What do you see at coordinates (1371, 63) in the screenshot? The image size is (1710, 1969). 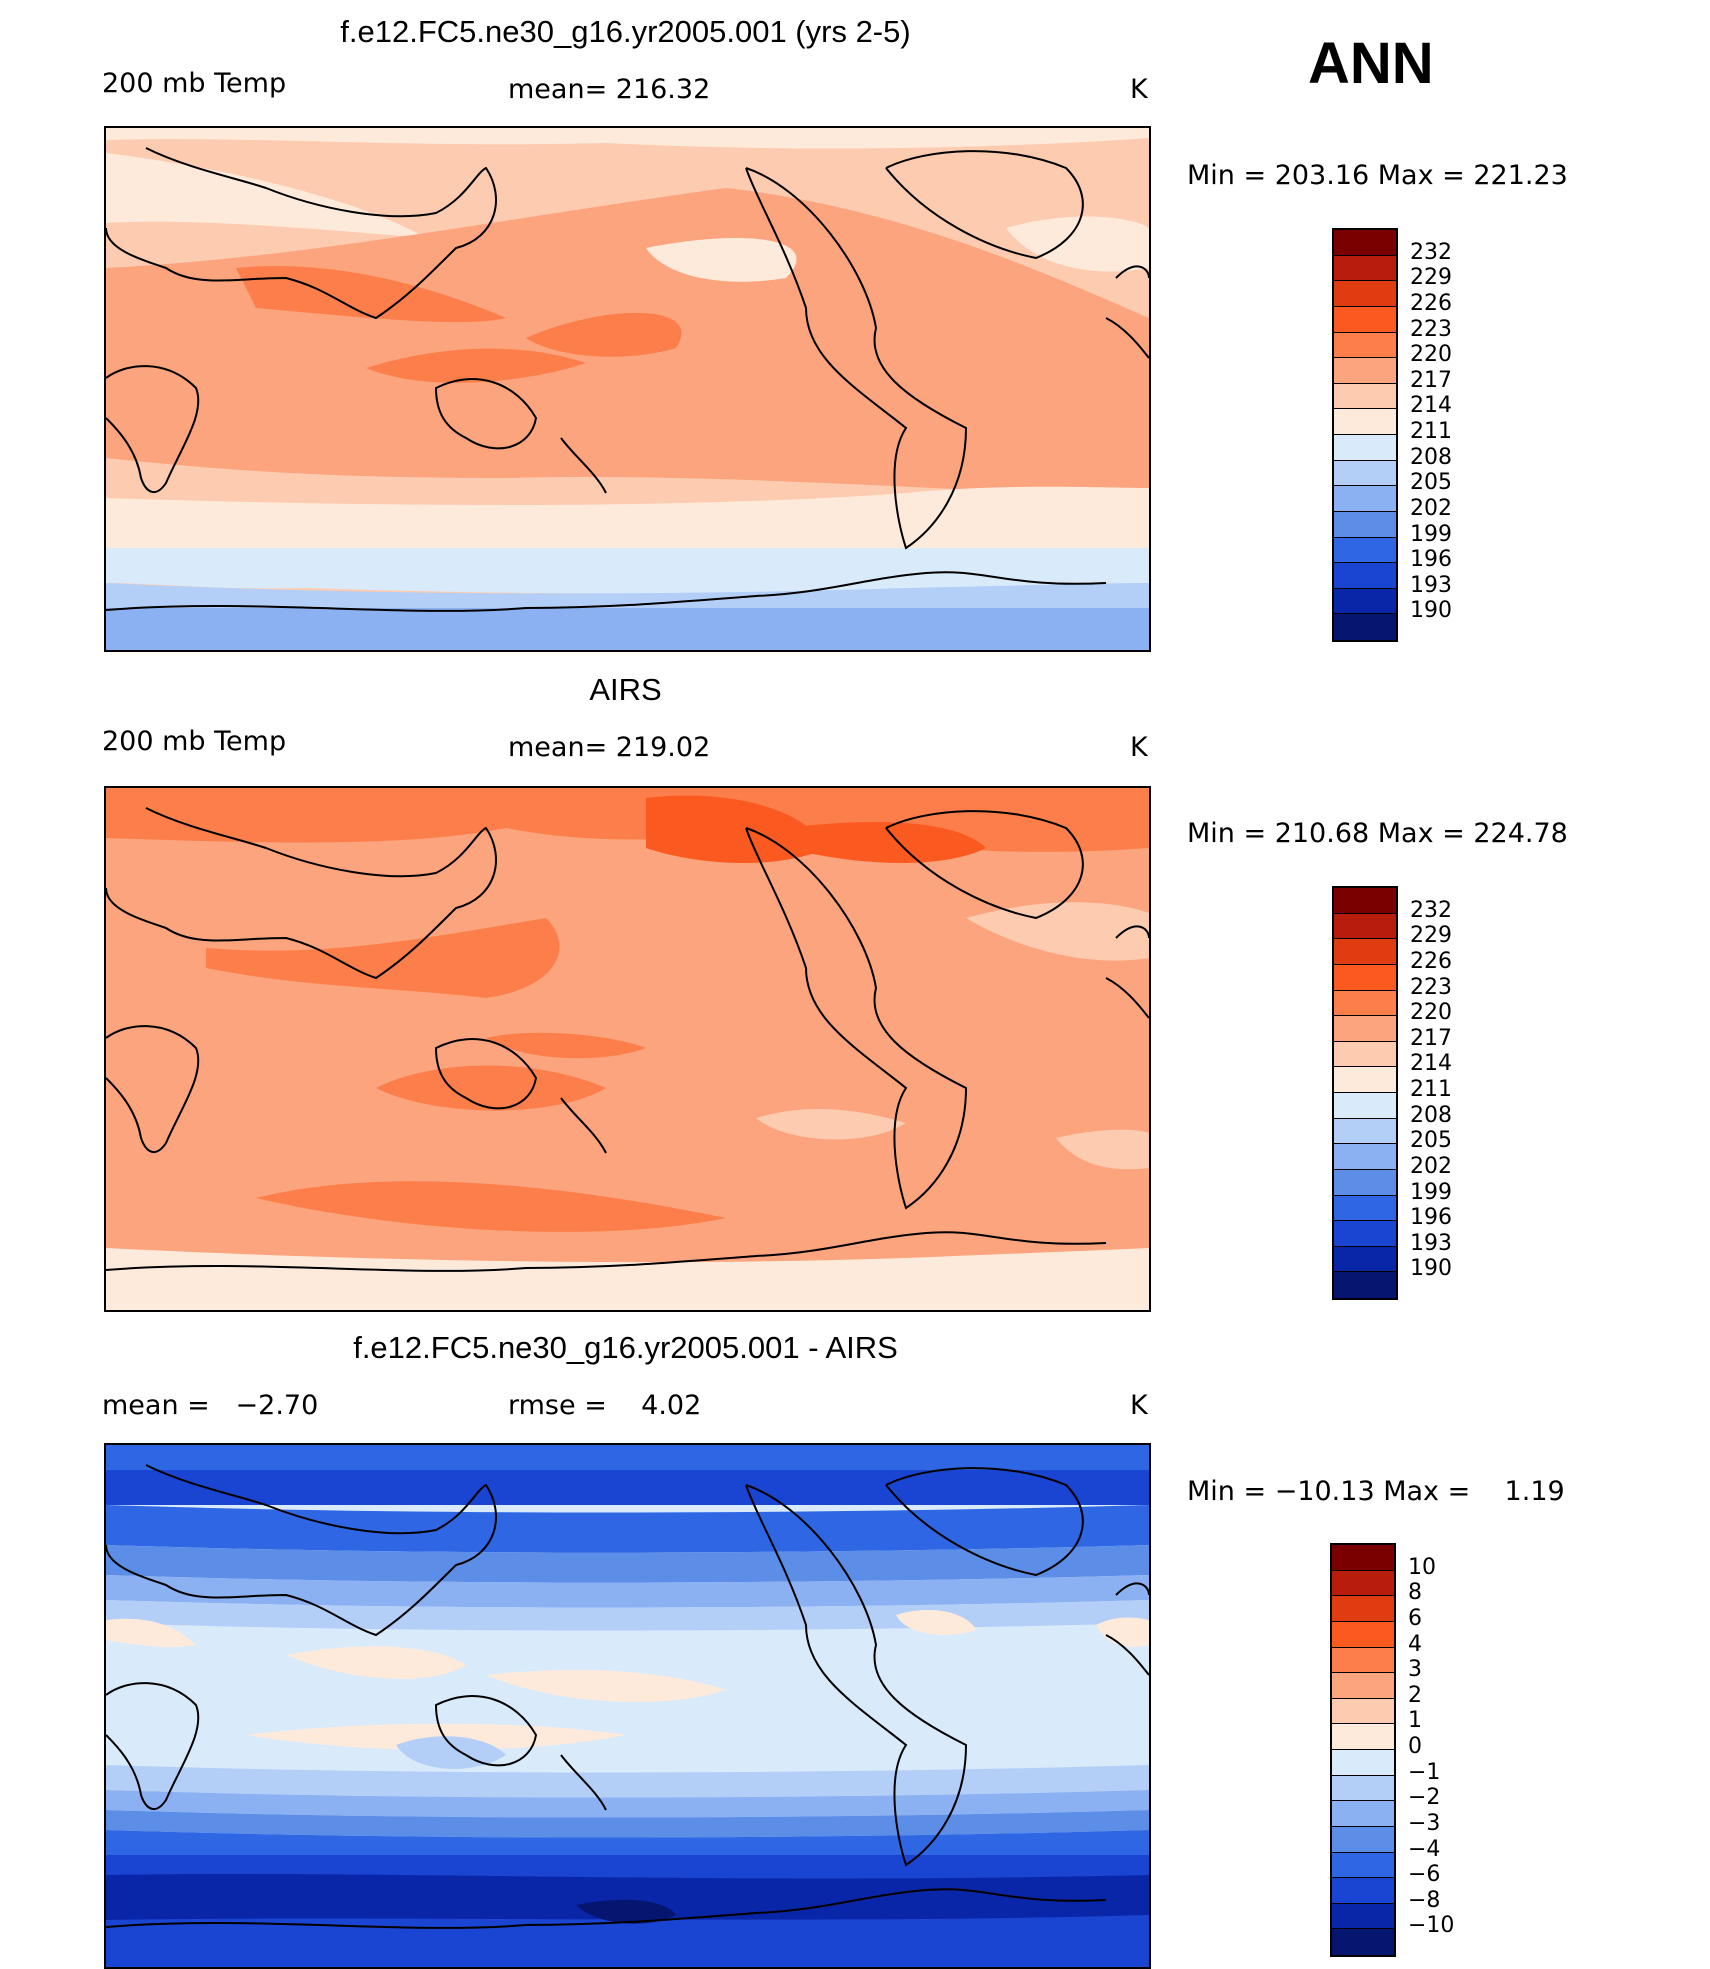 I see `season-label: ANN` at bounding box center [1371, 63].